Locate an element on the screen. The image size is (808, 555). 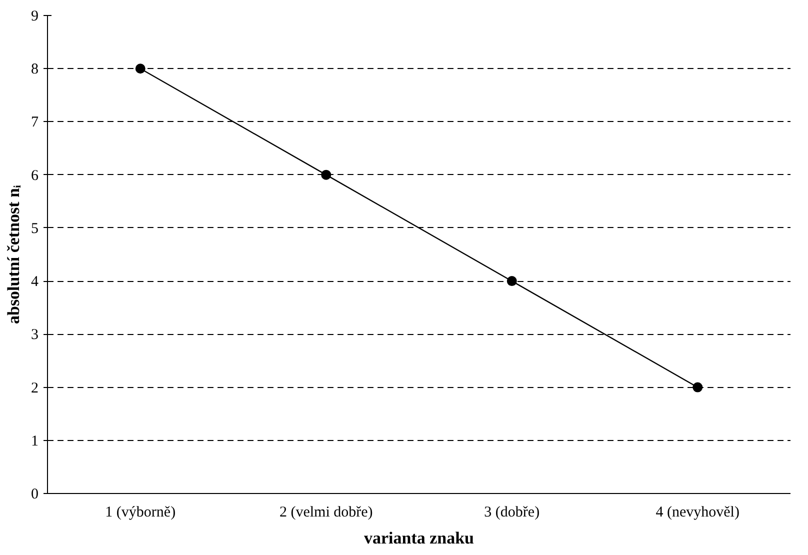
y-tick-label: 8 is located at coordinates (34, 70).